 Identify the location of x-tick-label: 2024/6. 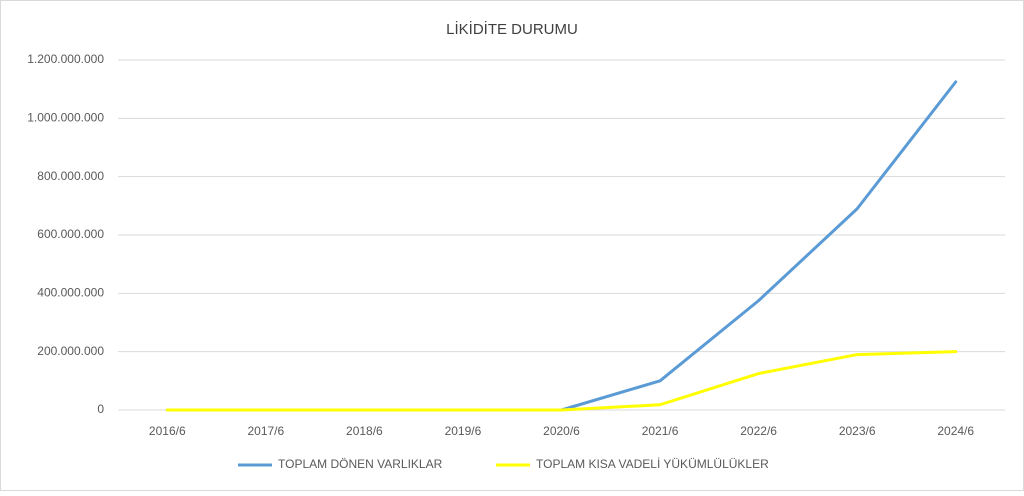
(955, 431).